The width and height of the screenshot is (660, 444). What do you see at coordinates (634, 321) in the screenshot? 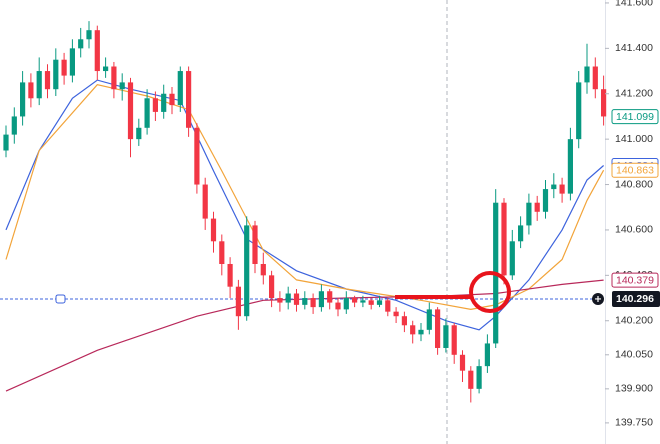
I see `y-tick-label: 140.200` at bounding box center [634, 321].